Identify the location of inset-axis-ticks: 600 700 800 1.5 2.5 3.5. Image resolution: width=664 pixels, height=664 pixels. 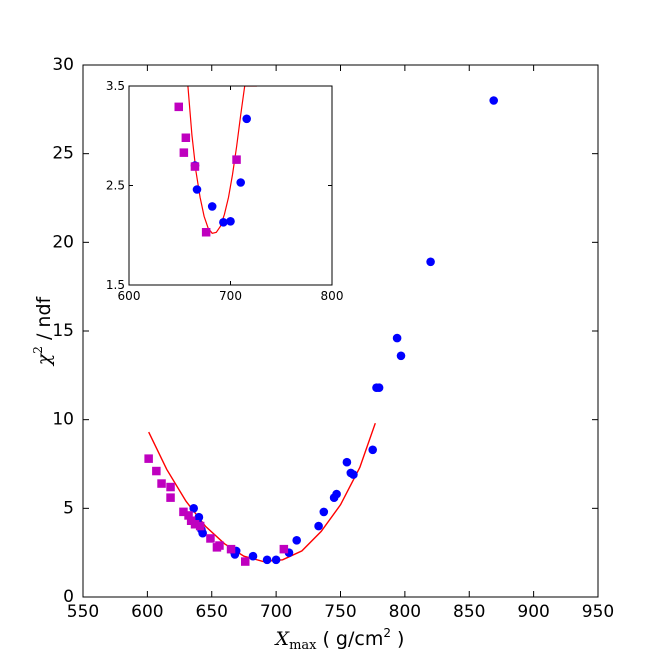
(225, 191).